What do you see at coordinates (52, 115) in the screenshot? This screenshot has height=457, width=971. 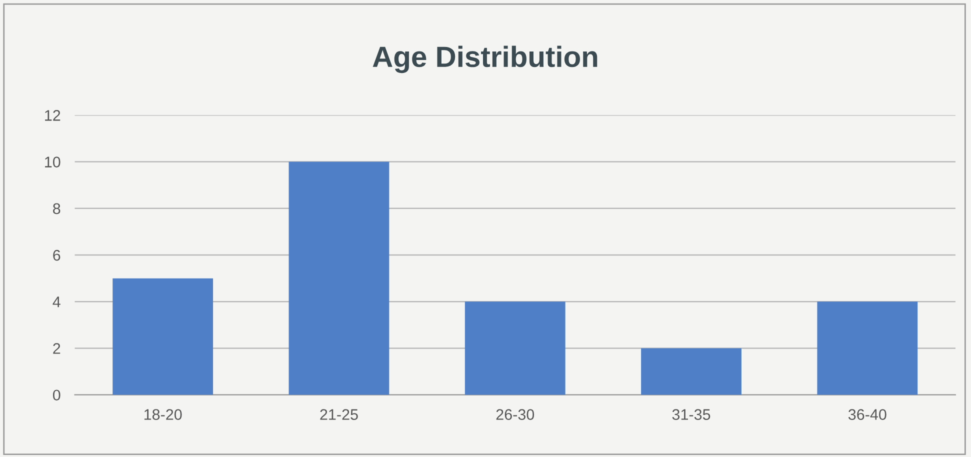 I see `y-tick-label: 12` at bounding box center [52, 115].